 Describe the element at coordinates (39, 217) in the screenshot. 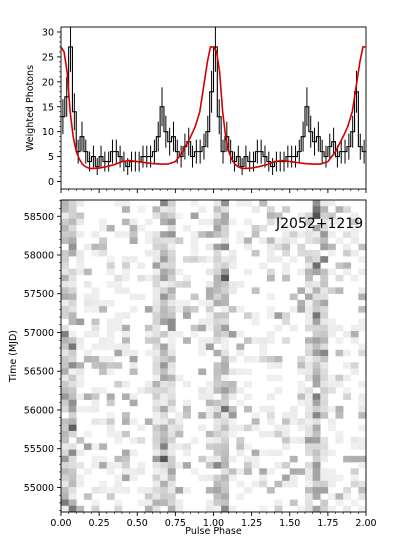

I see `y-tick-label: 58500` at that location.